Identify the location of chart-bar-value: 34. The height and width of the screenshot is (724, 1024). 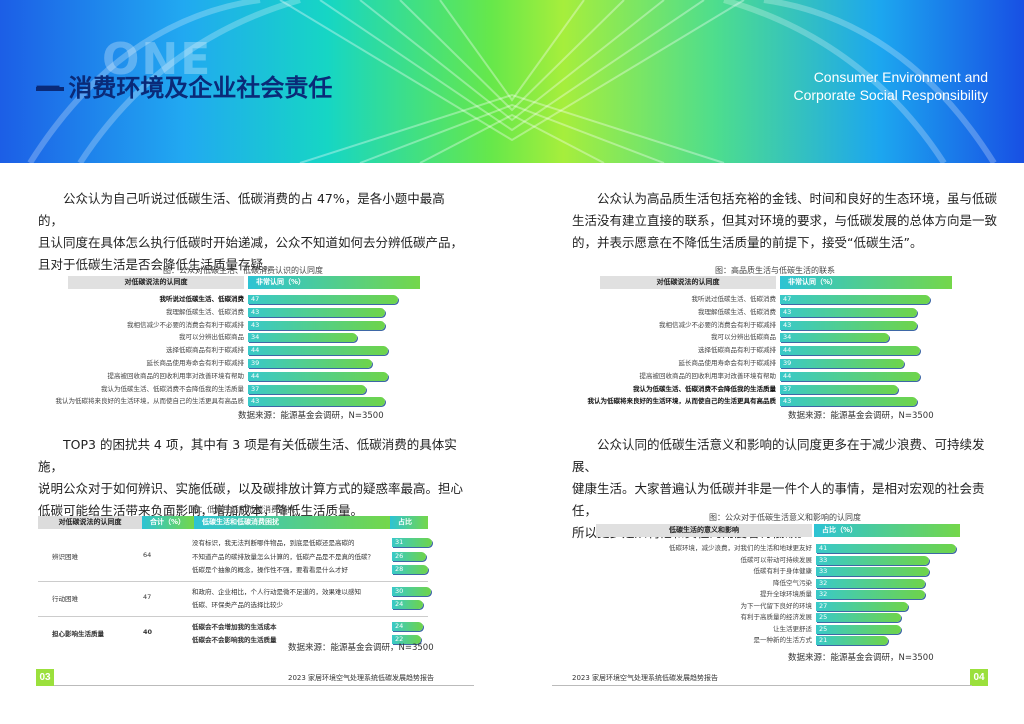
(787, 337).